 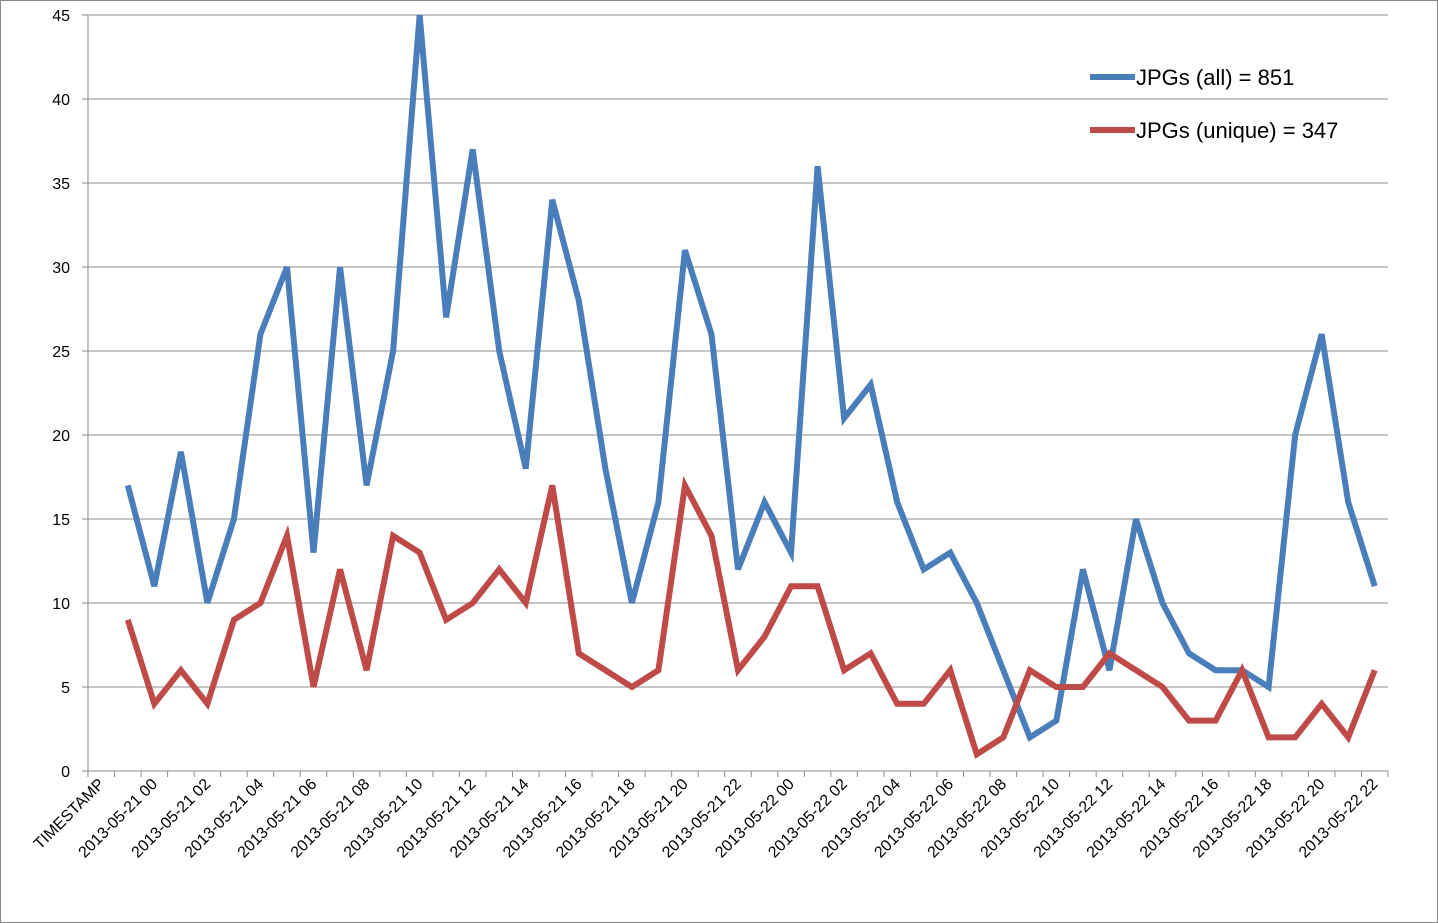 I want to click on y-tick-label: 5, so click(x=65, y=688).